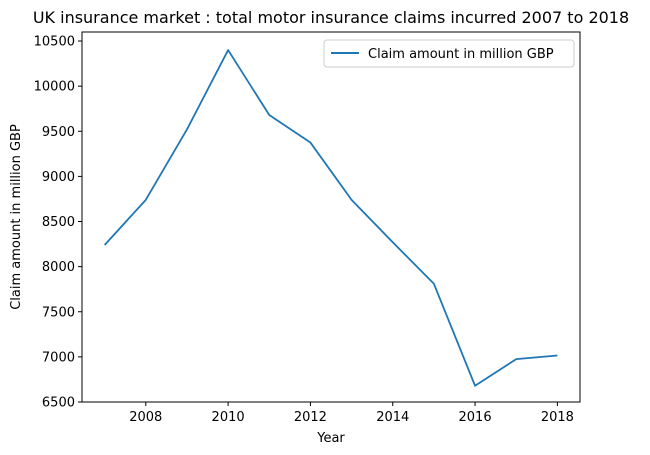 This screenshot has height=455, width=650. What do you see at coordinates (54, 42) in the screenshot?
I see `y-tick-label: 10500` at bounding box center [54, 42].